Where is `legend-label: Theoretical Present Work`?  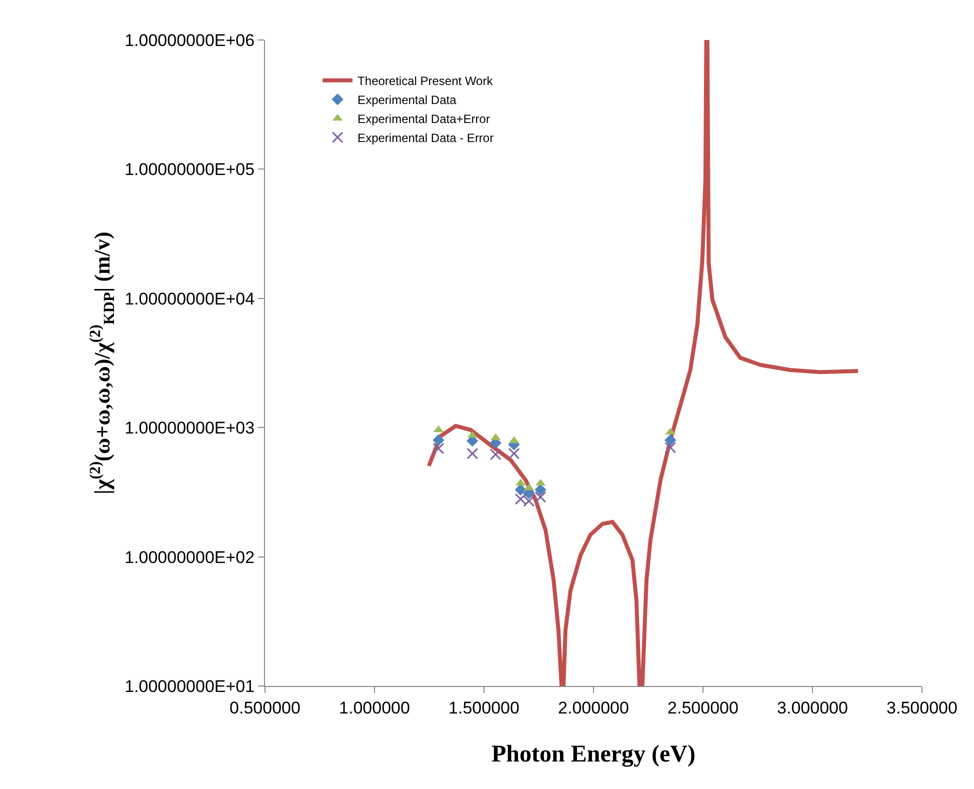 legend-label: Theoretical Present Work is located at coordinates (426, 81).